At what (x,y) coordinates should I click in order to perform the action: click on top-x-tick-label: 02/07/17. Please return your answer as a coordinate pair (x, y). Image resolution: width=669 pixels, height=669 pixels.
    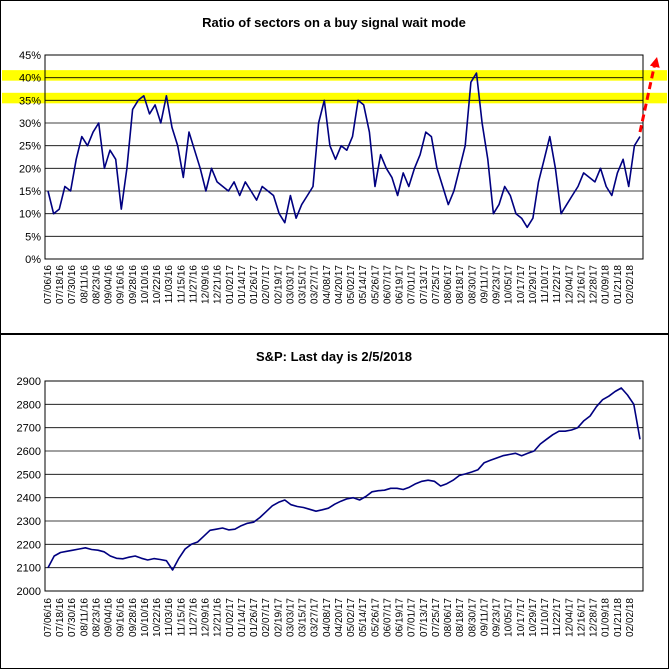
    Looking at the image, I should click on (266, 284).